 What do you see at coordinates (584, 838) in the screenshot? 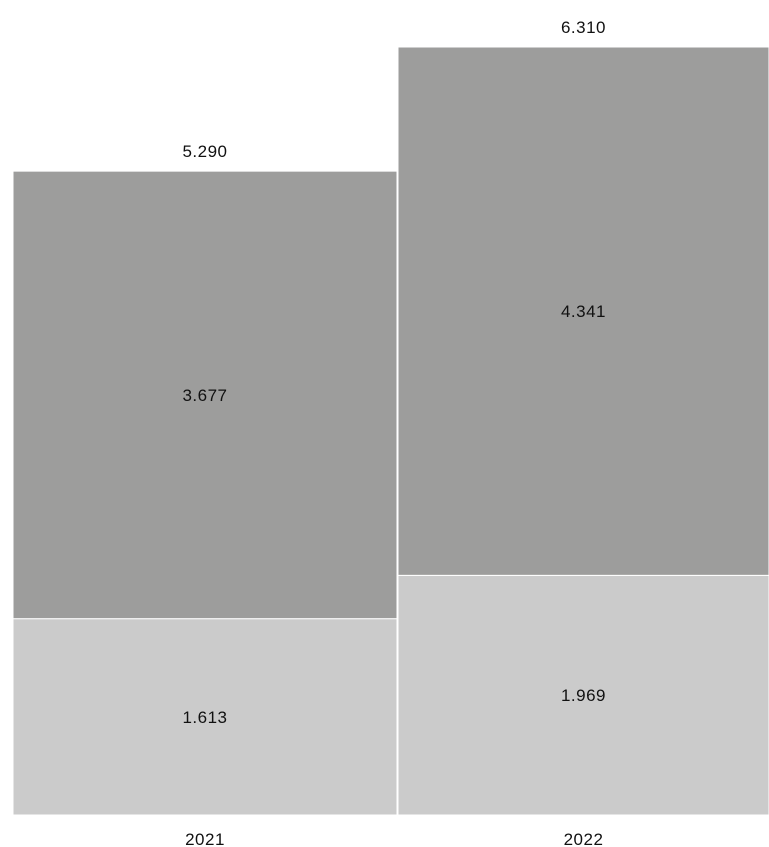
I see `x-tick-label-2022: 2022` at bounding box center [584, 838].